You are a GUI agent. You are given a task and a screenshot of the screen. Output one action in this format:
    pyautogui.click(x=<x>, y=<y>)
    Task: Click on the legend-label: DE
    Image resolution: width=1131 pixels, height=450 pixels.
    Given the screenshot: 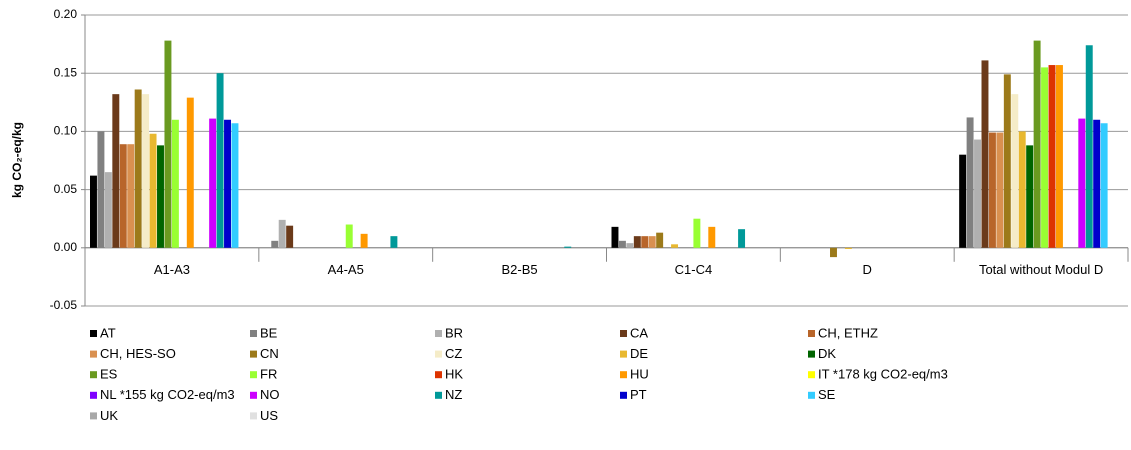 What is the action you would take?
    pyautogui.click(x=639, y=353)
    